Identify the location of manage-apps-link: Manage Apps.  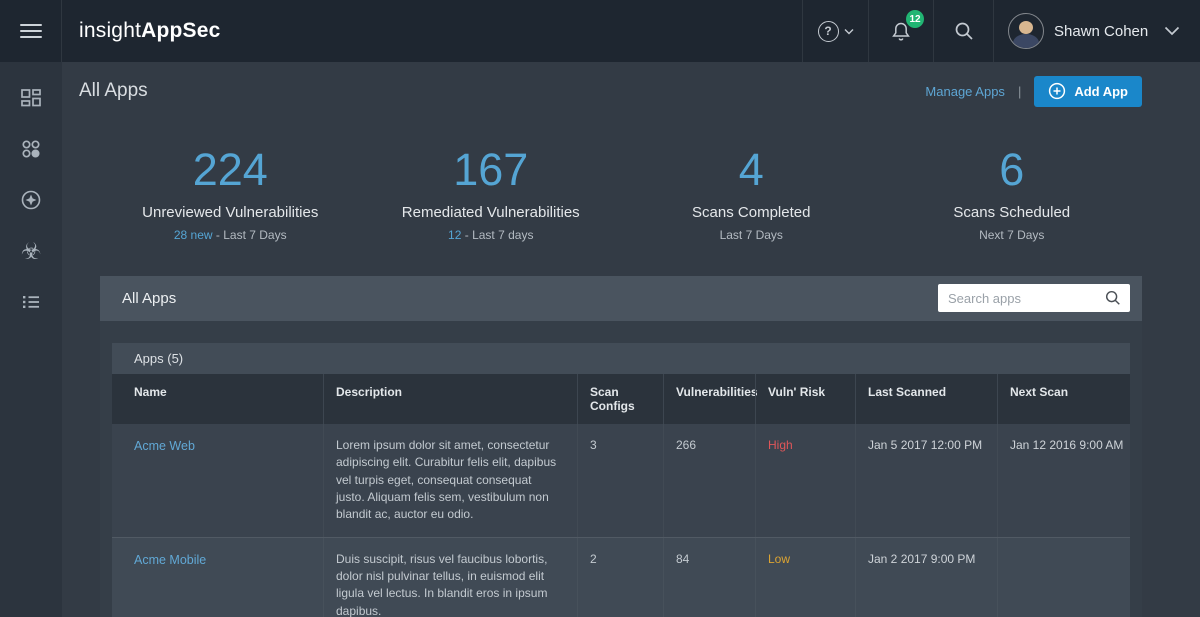
(965, 91).